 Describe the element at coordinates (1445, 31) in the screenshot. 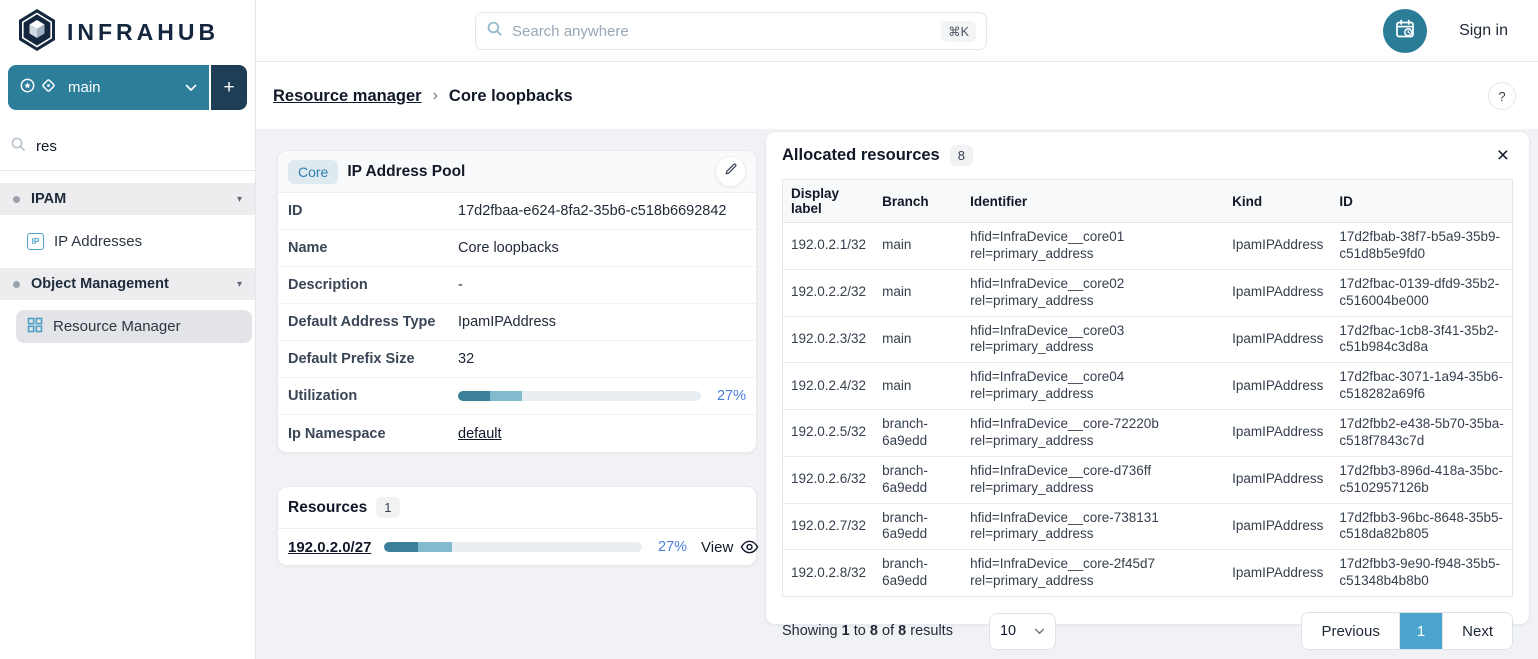

I see `topbar-right: Sign in` at that location.